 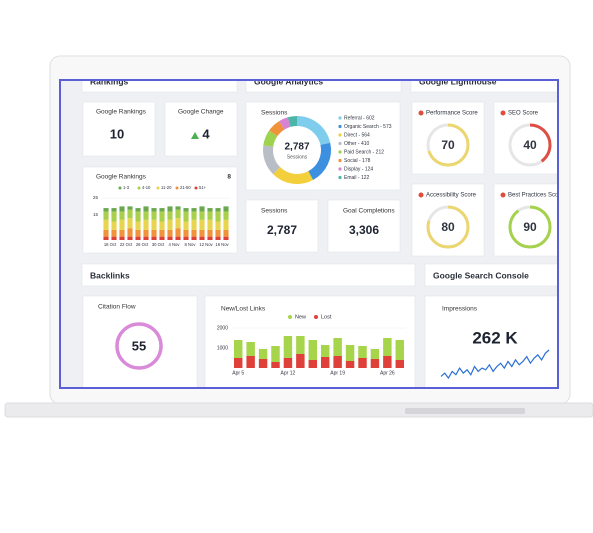 I want to click on up-arrow, so click(x=195, y=135).